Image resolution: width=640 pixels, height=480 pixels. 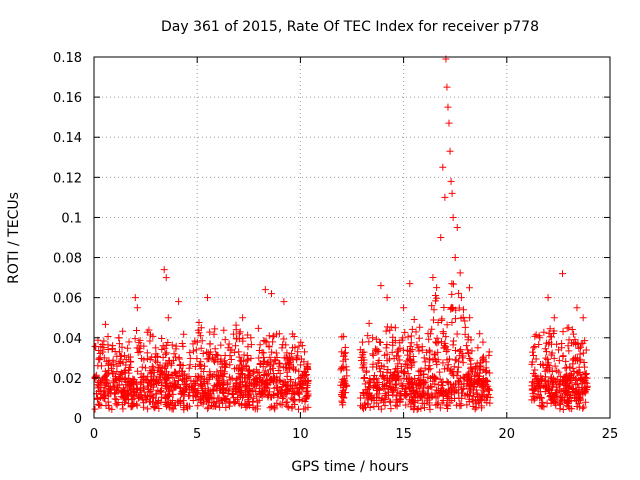 I want to click on x-tick-label: 0, so click(x=94, y=434).